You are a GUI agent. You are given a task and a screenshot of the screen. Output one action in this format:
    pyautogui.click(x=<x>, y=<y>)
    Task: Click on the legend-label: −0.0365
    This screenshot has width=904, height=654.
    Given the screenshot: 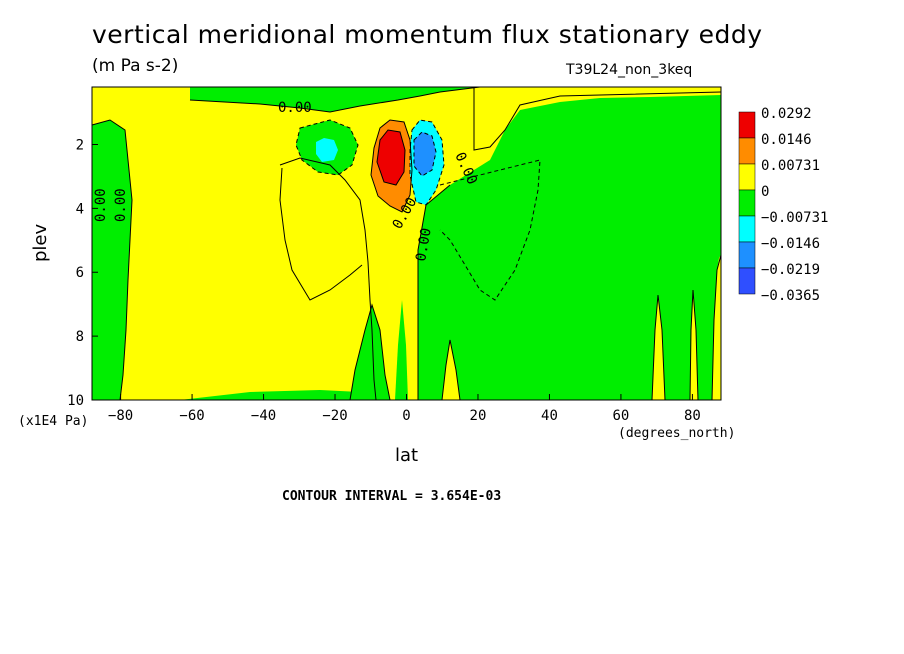 What is the action you would take?
    pyautogui.click(x=790, y=296)
    